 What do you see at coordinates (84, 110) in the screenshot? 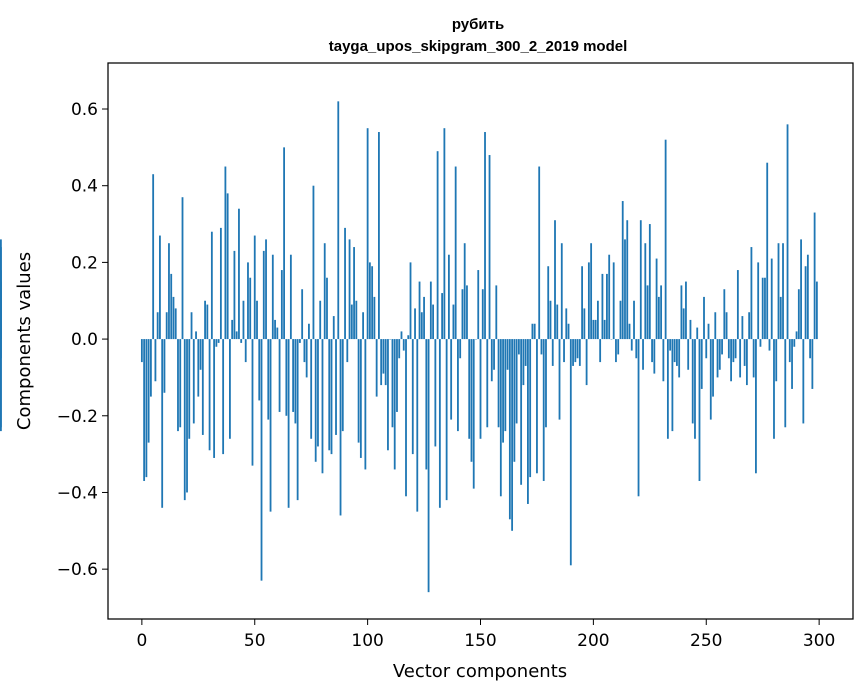
I see `y-tick-label: 0.6` at bounding box center [84, 110].